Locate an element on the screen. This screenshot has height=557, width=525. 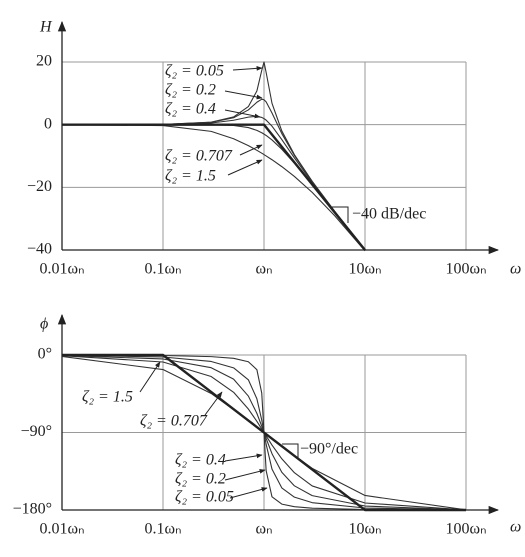
y-tick-label: 0 is located at coordinates (48, 123).